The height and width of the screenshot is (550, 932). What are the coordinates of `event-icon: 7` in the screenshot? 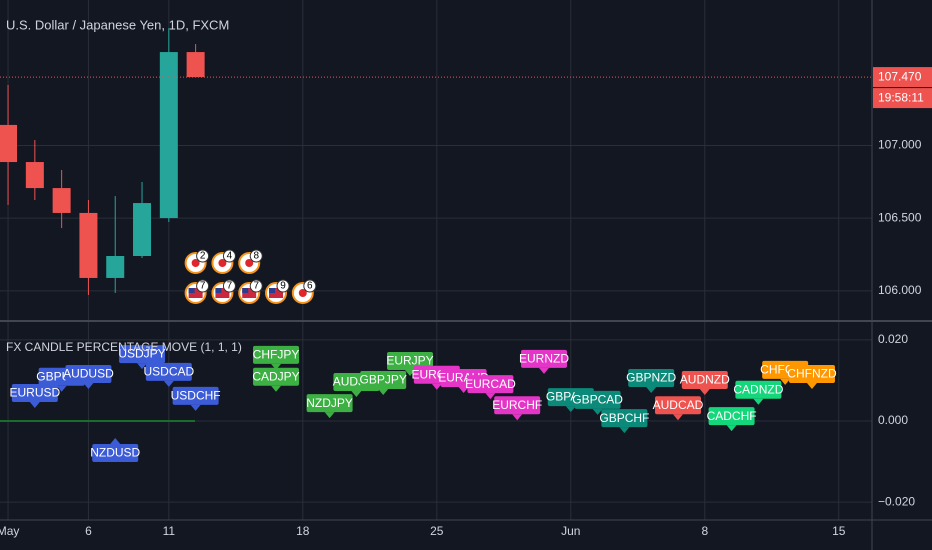 It's located at (250, 291).